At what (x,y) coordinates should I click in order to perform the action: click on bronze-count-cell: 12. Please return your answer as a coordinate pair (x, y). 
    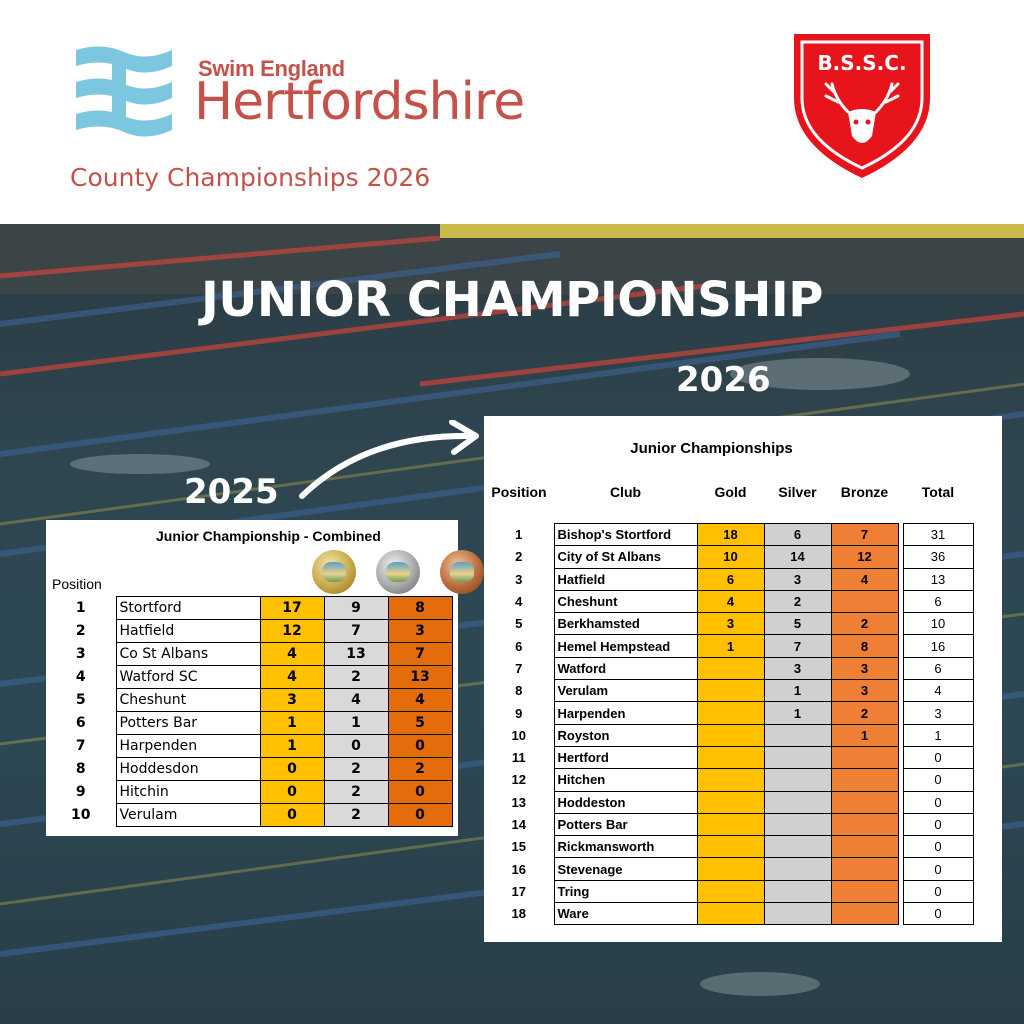
    Looking at the image, I should click on (864, 557).